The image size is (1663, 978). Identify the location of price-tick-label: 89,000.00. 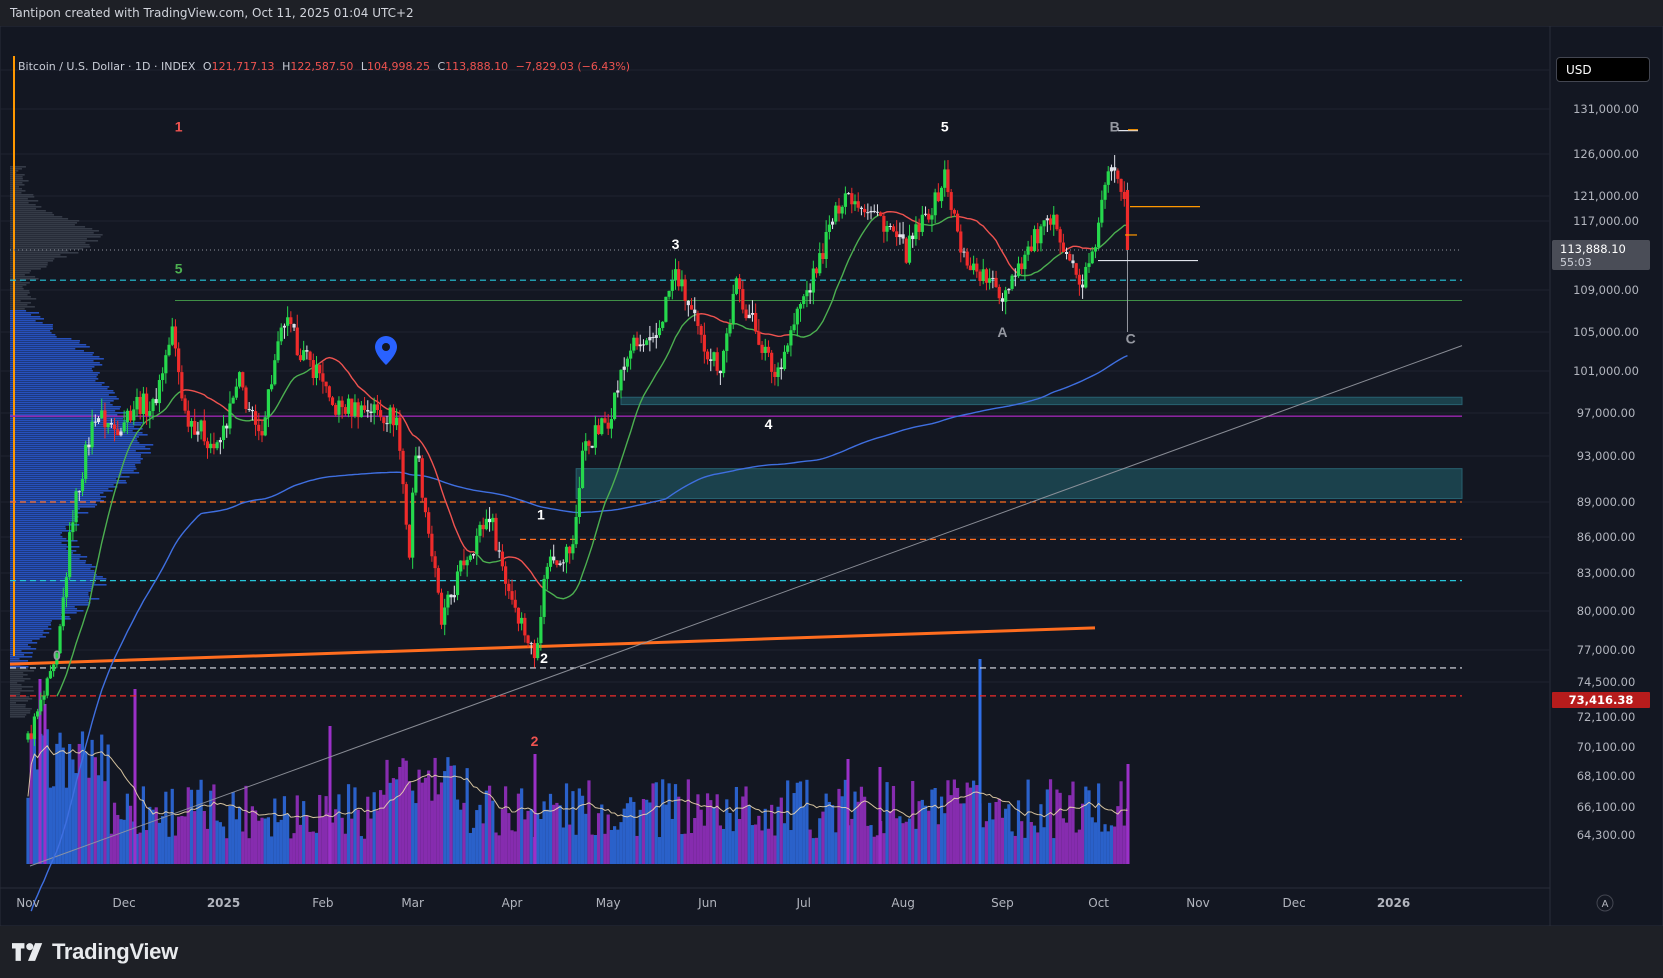
(1606, 502).